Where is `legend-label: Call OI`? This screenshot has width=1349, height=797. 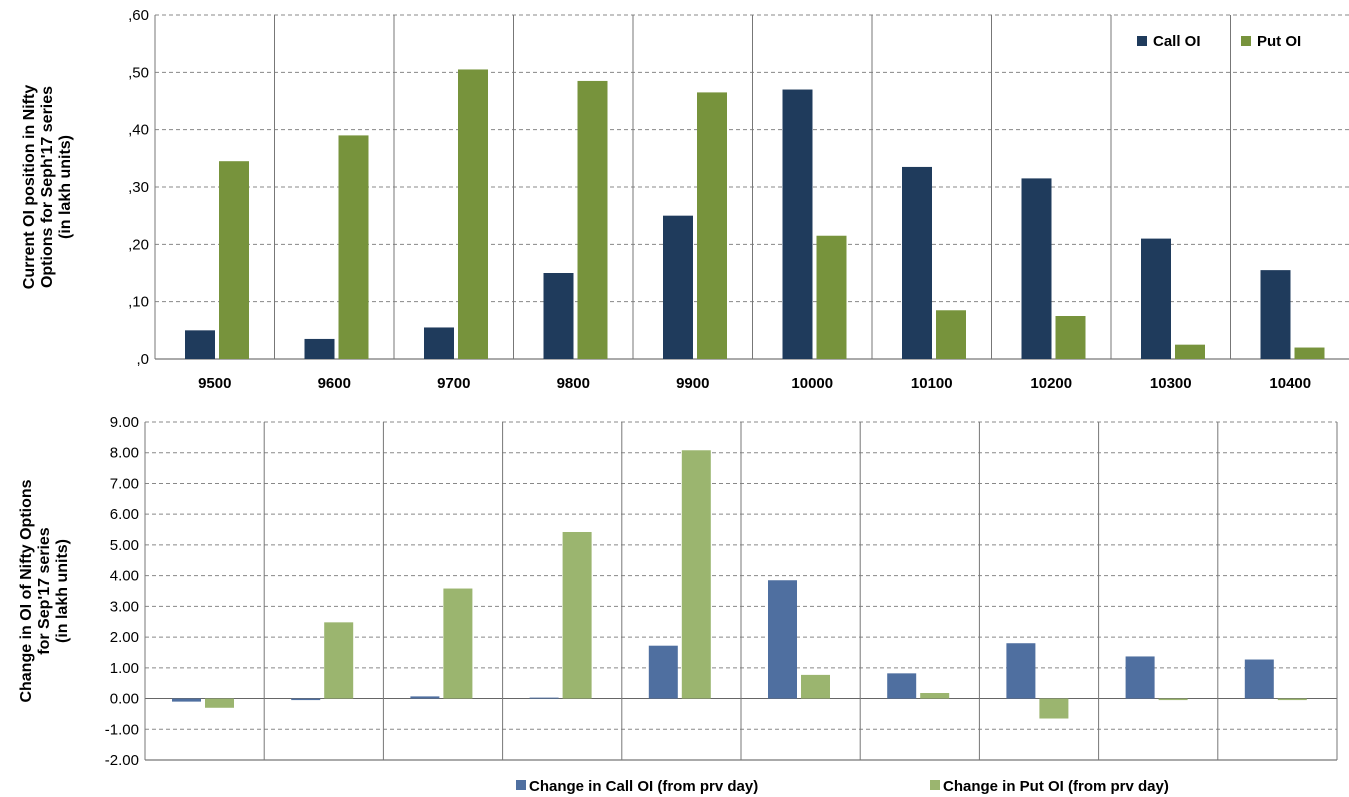 legend-label: Call OI is located at coordinates (1177, 41).